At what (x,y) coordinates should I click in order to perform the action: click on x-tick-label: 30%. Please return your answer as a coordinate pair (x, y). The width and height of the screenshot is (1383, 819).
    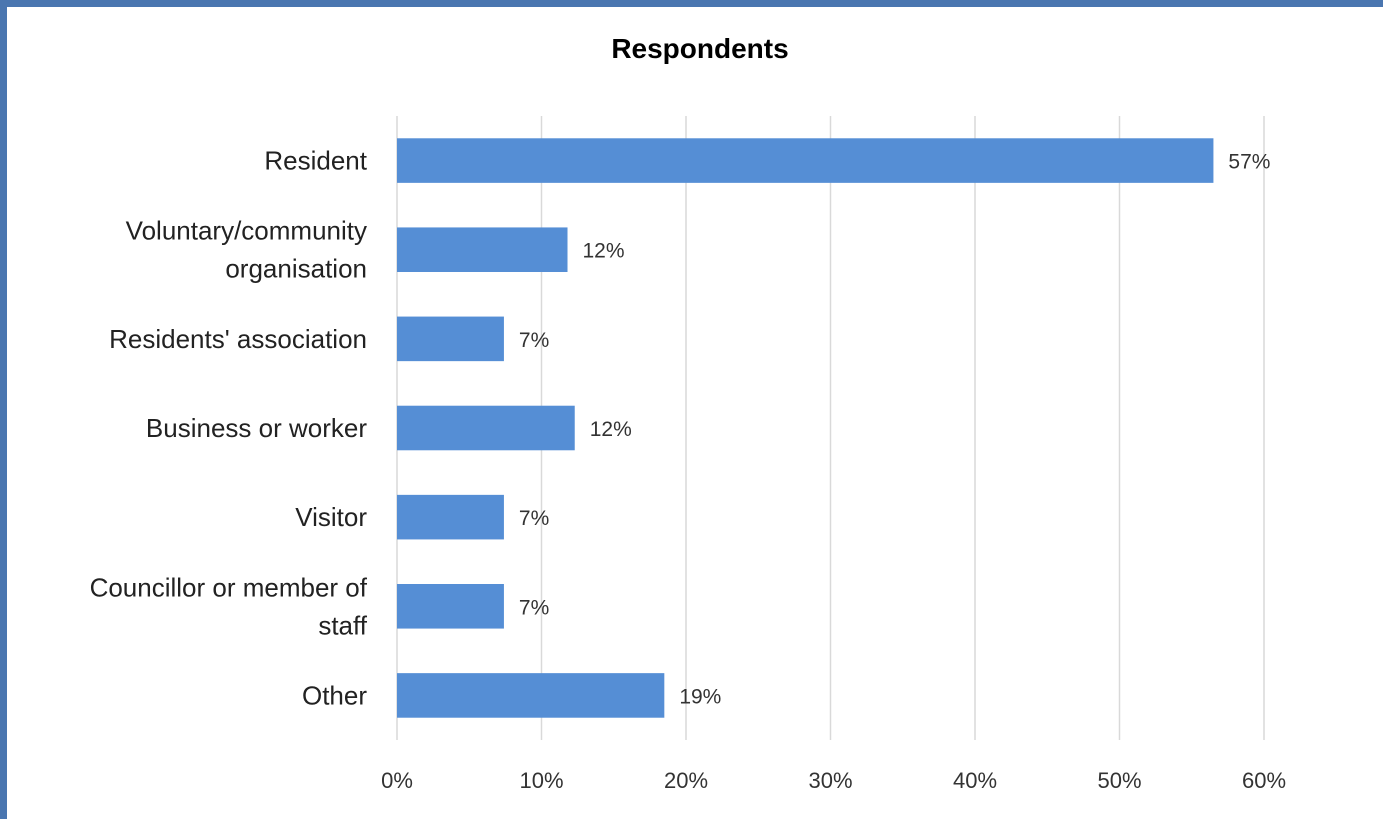
    Looking at the image, I should click on (830, 780).